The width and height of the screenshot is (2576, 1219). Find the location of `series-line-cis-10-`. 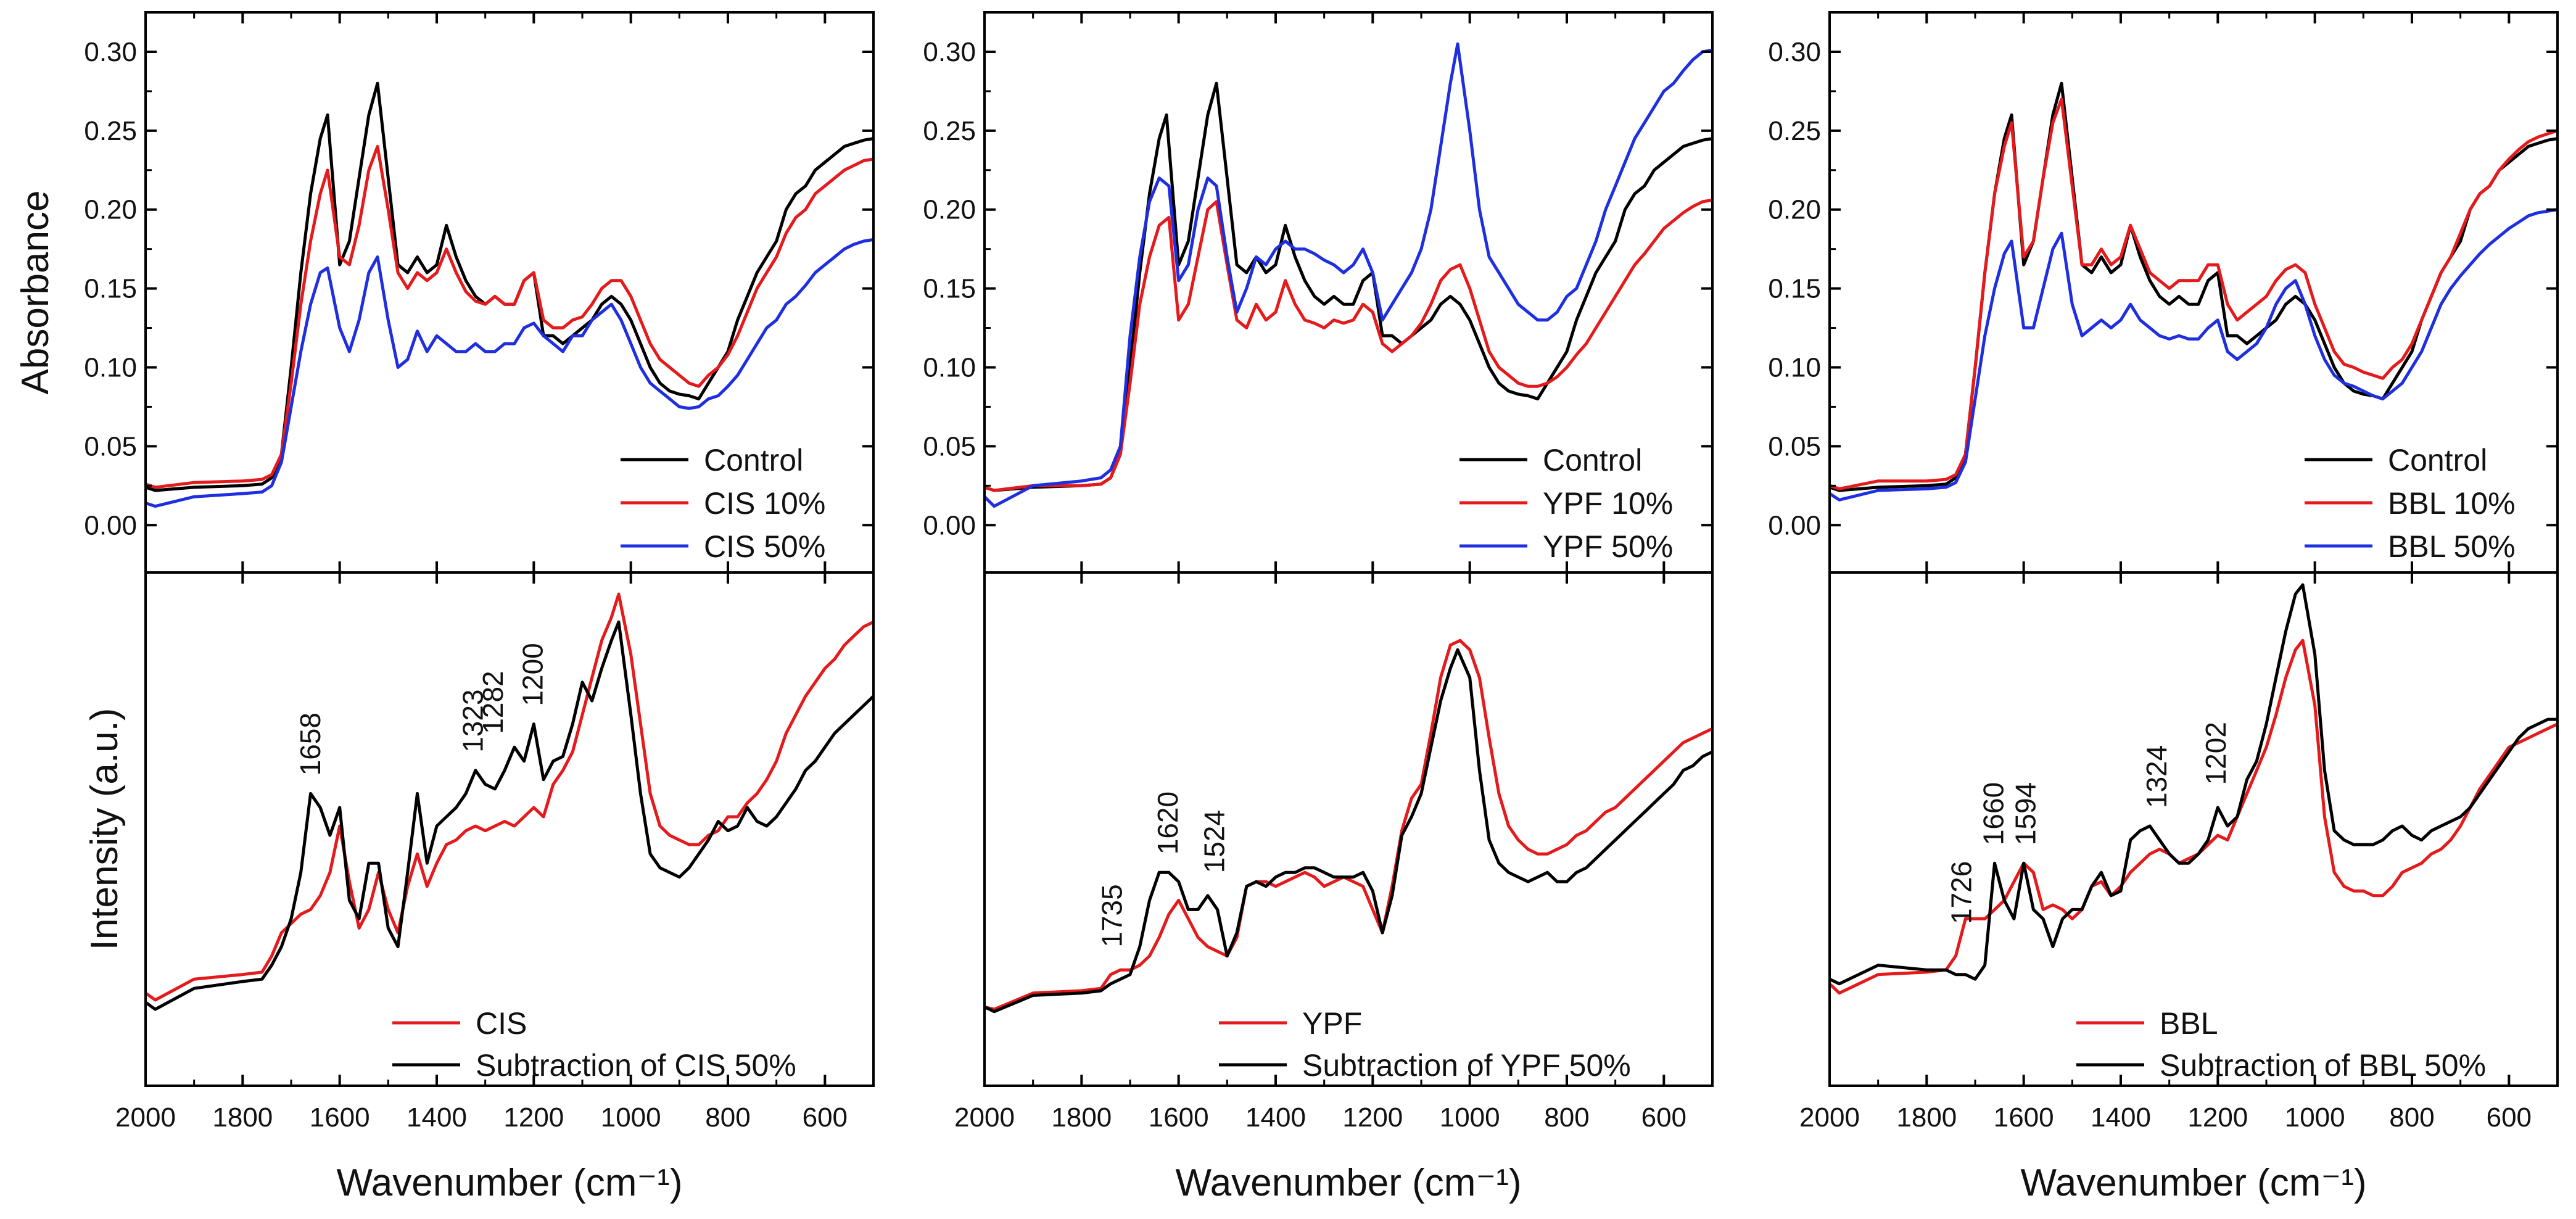

series-line-cis-10- is located at coordinates (509, 317).